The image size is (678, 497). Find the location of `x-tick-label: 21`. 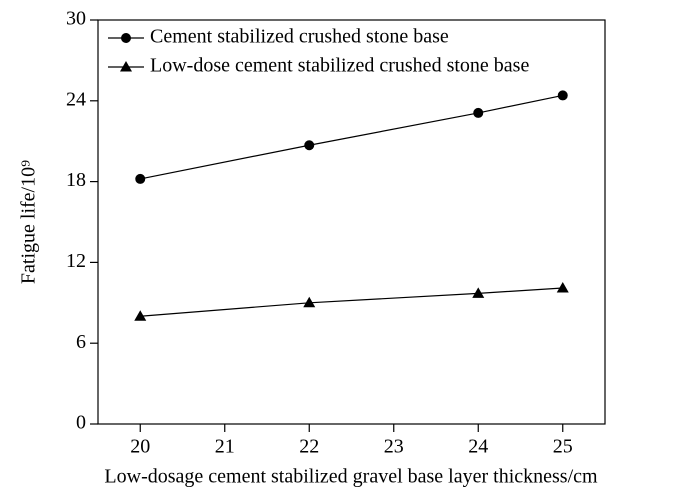

x-tick-label: 21 is located at coordinates (225, 447).